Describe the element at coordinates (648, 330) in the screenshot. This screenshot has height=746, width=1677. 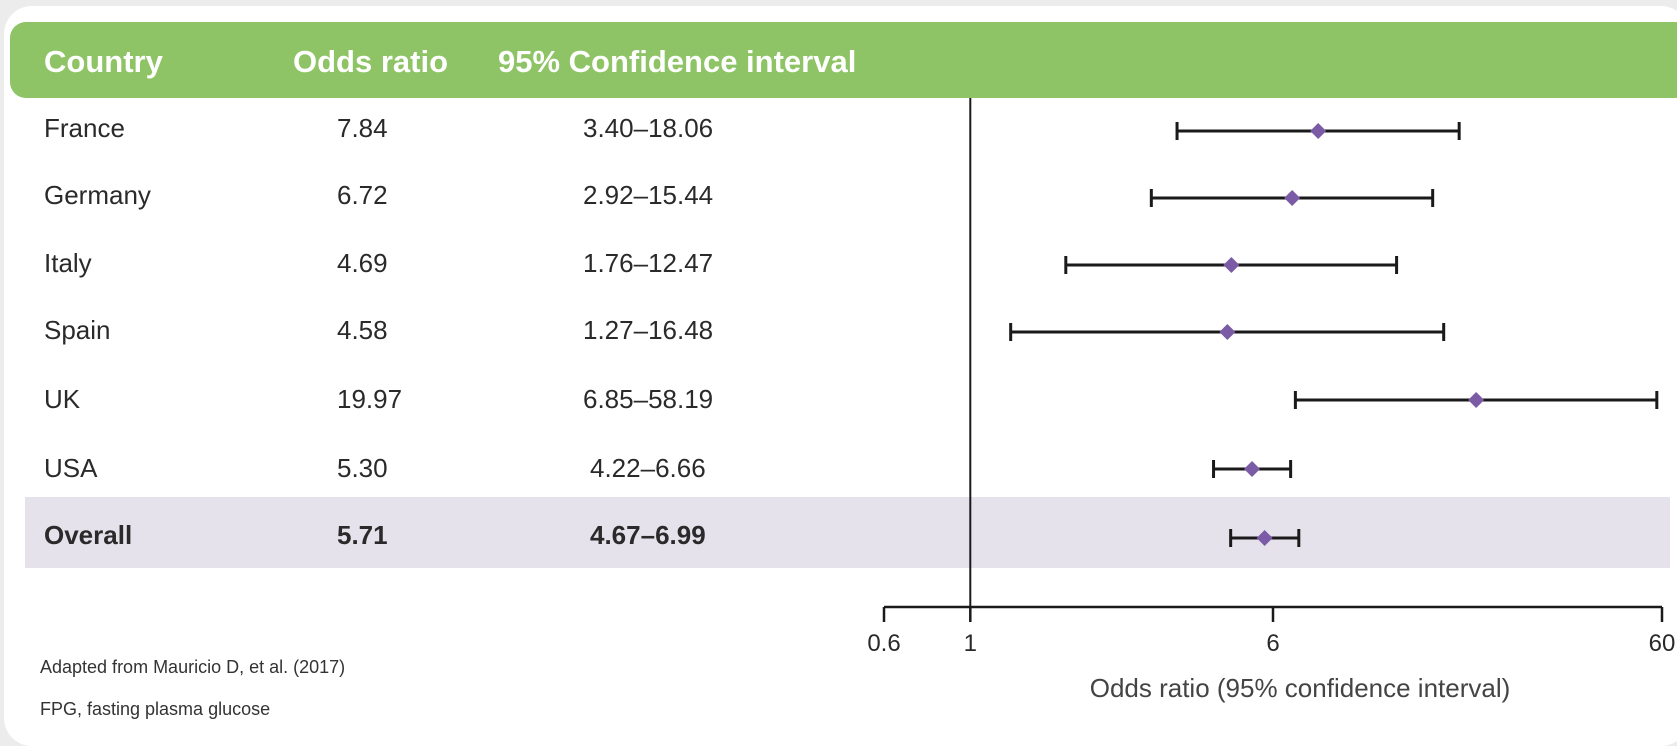
I see `row-confidence-interval: 1.27–16.48` at that location.